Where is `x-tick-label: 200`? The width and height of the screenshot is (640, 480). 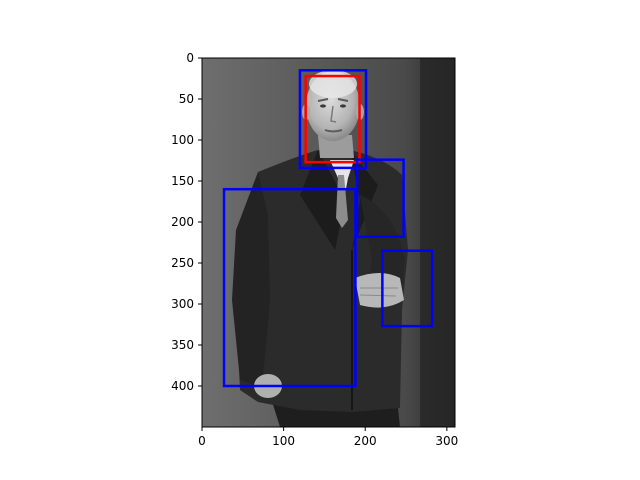
x-tick-label: 200 is located at coordinates (365, 441).